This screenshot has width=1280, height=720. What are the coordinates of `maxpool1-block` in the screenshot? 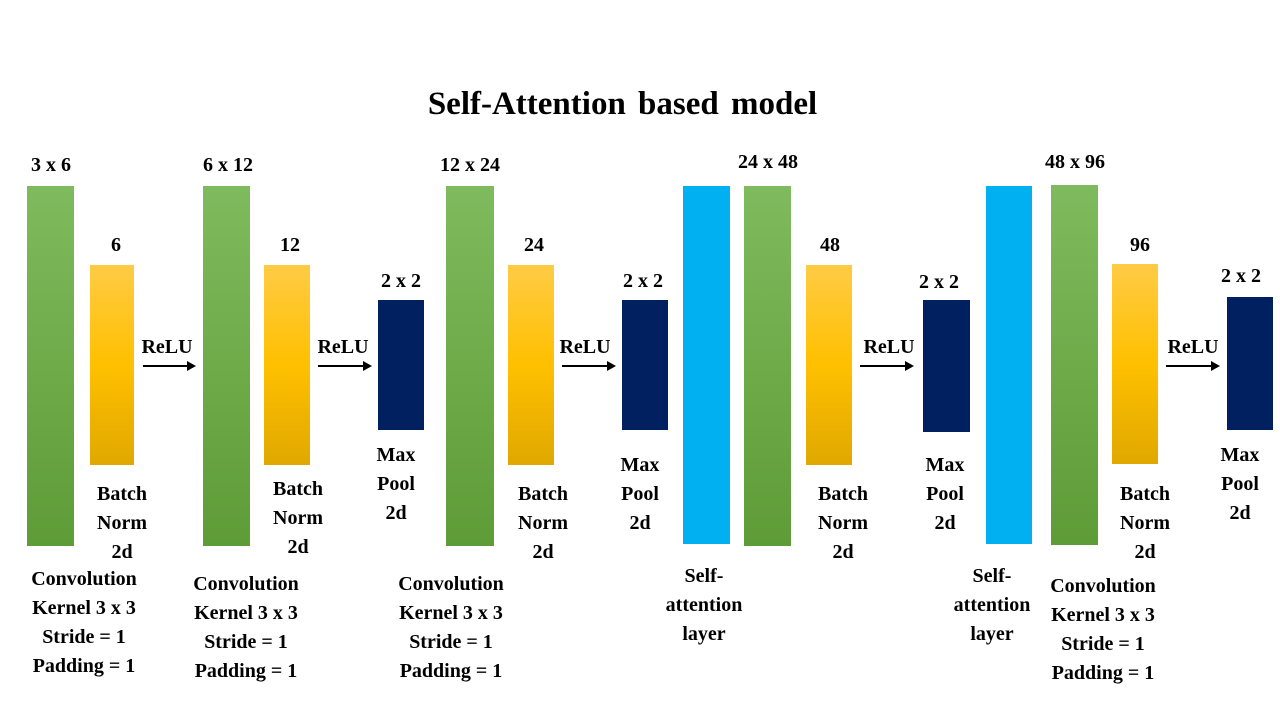 It's located at (401, 365).